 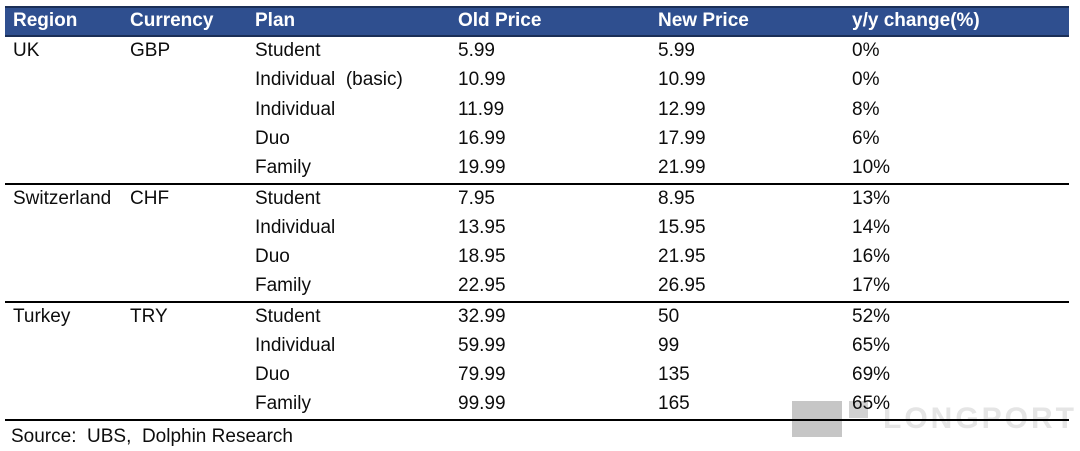 I want to click on longport-logo-block-small, so click(x=858, y=409).